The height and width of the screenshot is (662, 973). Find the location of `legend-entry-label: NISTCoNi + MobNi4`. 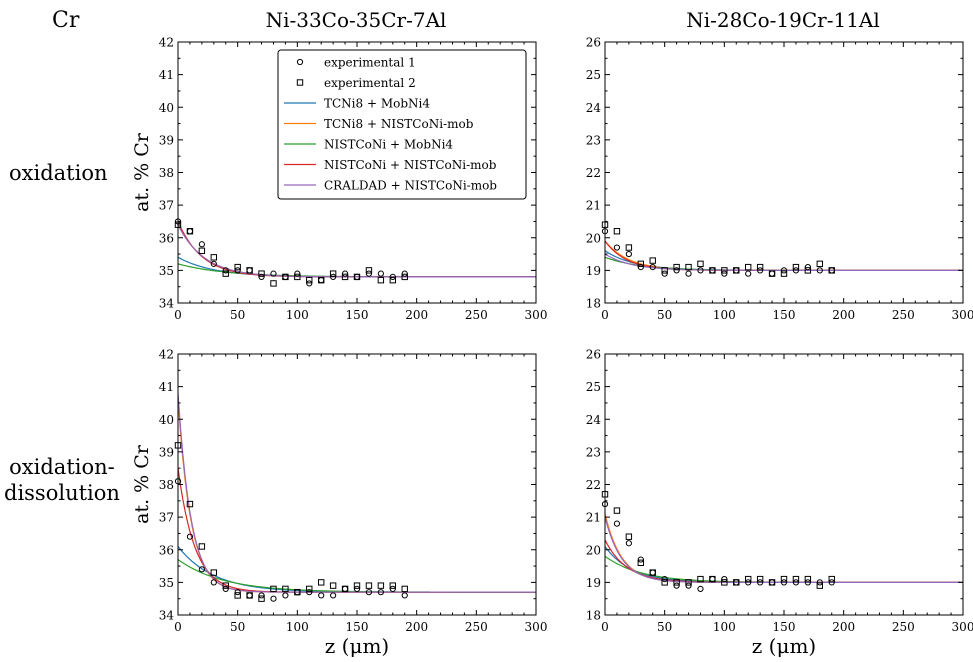

legend-entry-label: NISTCoNi + MobNi4 is located at coordinates (388, 145).